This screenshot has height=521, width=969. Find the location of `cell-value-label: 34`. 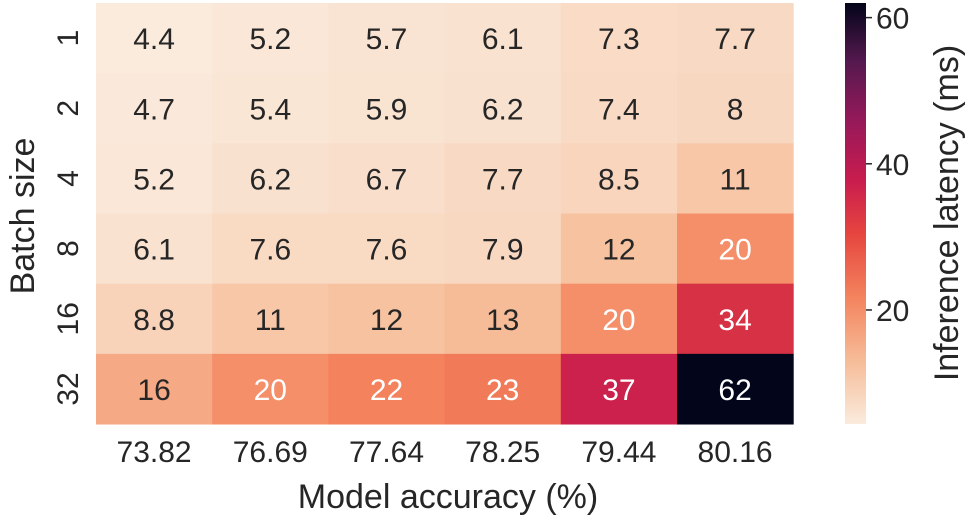

cell-value-label: 34 is located at coordinates (734, 320).